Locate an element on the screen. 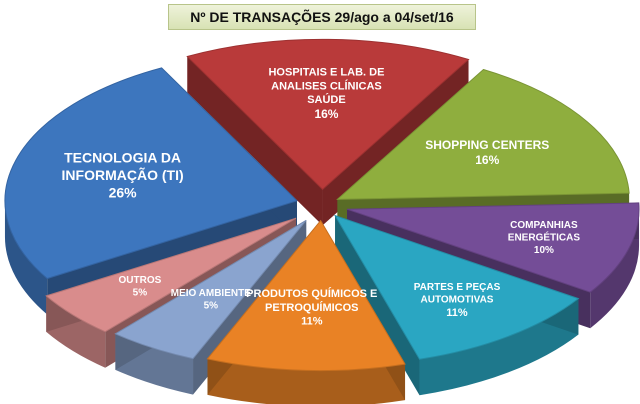 The width and height of the screenshot is (640, 404). slice-label-3-0: PRODUTOS QUÍMICOS E is located at coordinates (311, 293).